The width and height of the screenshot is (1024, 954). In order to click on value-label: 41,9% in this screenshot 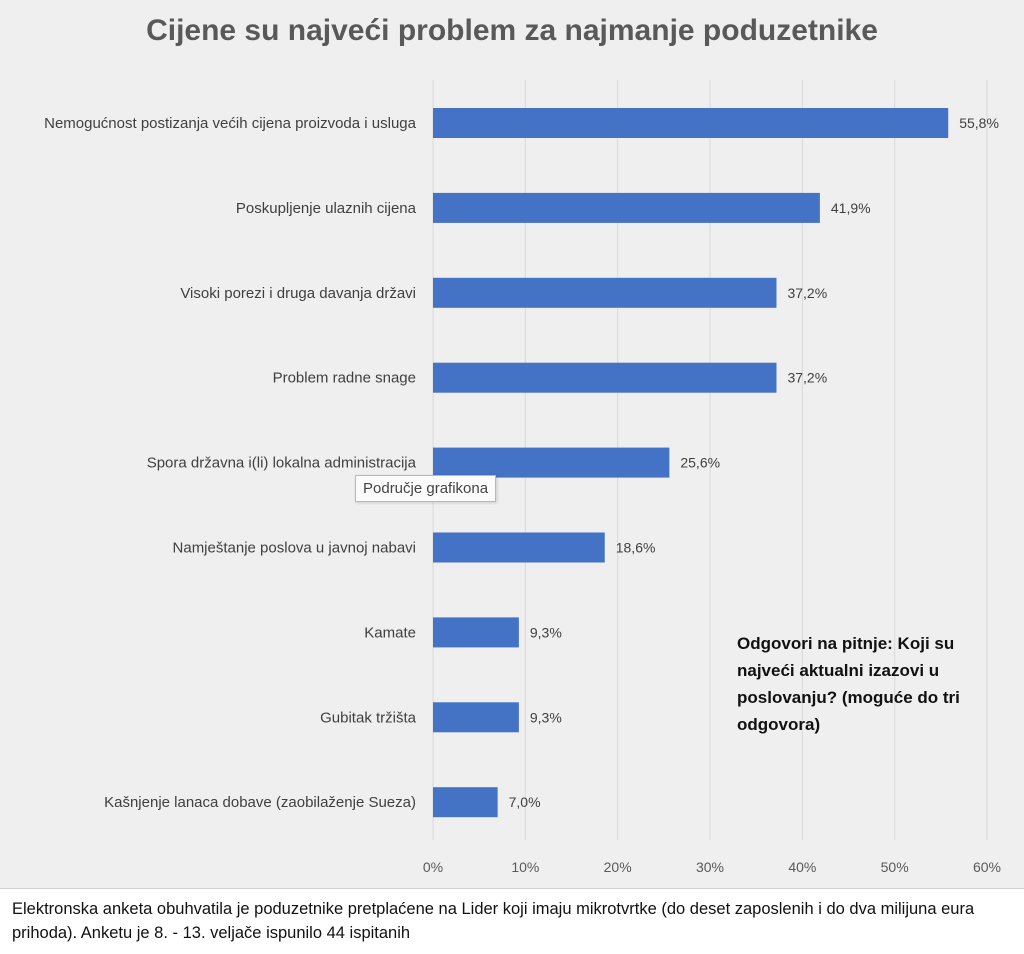, I will do `click(851, 208)`.